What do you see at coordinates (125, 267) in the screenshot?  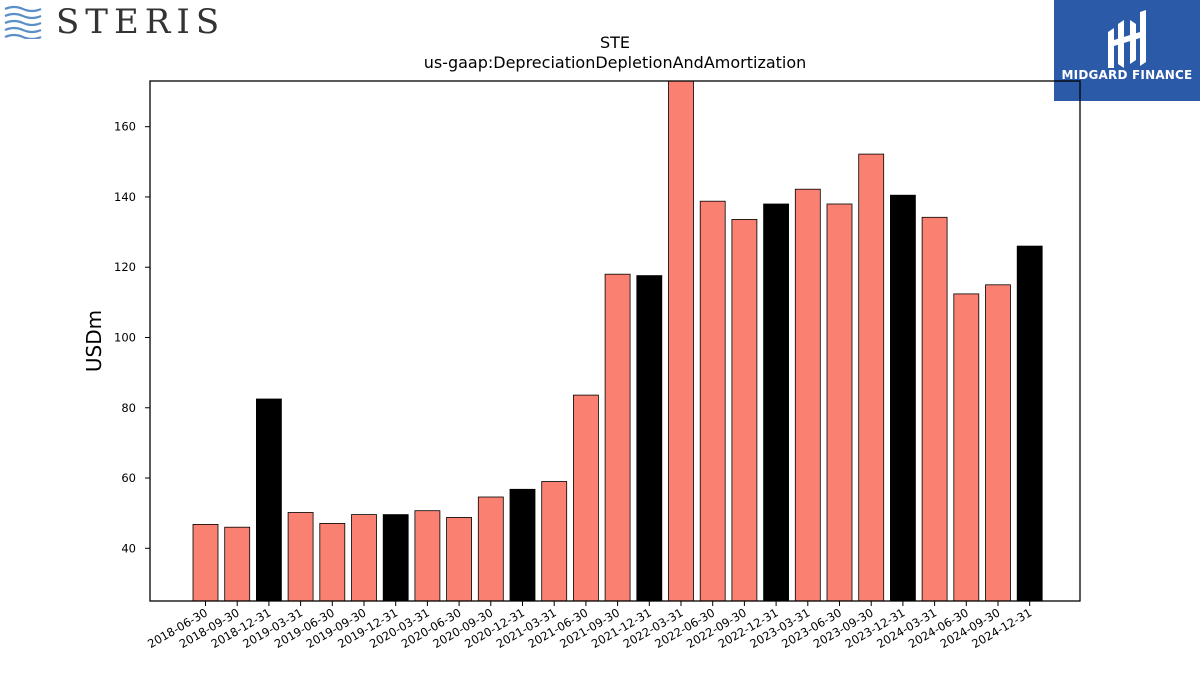 I see `y-tick-label: 120` at bounding box center [125, 267].